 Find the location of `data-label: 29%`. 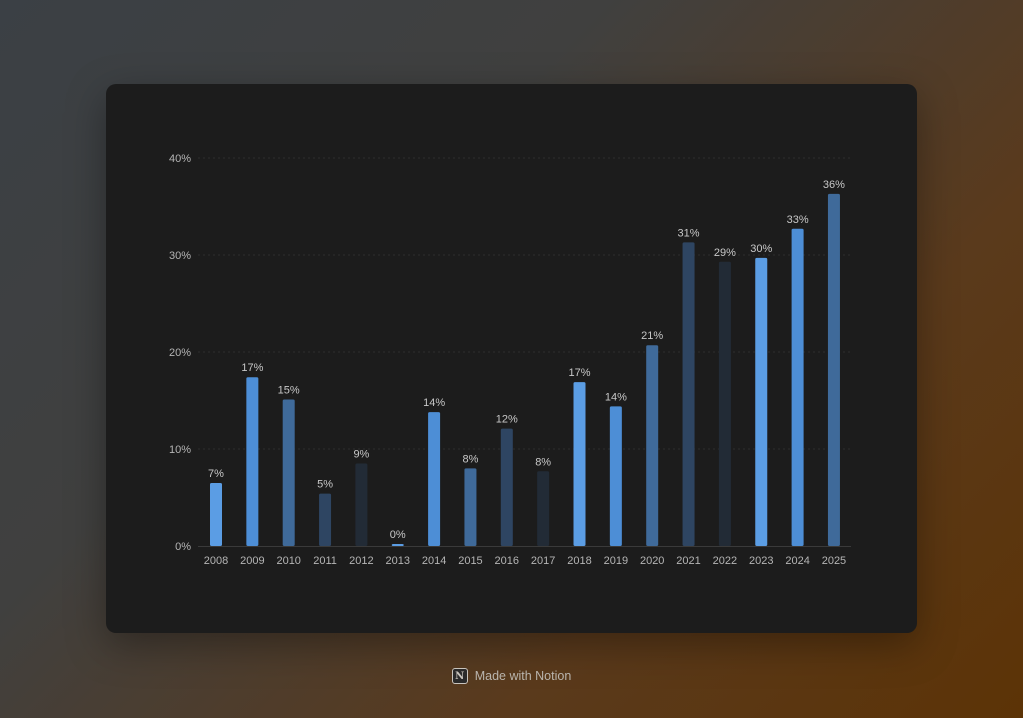

data-label: 29% is located at coordinates (725, 253).